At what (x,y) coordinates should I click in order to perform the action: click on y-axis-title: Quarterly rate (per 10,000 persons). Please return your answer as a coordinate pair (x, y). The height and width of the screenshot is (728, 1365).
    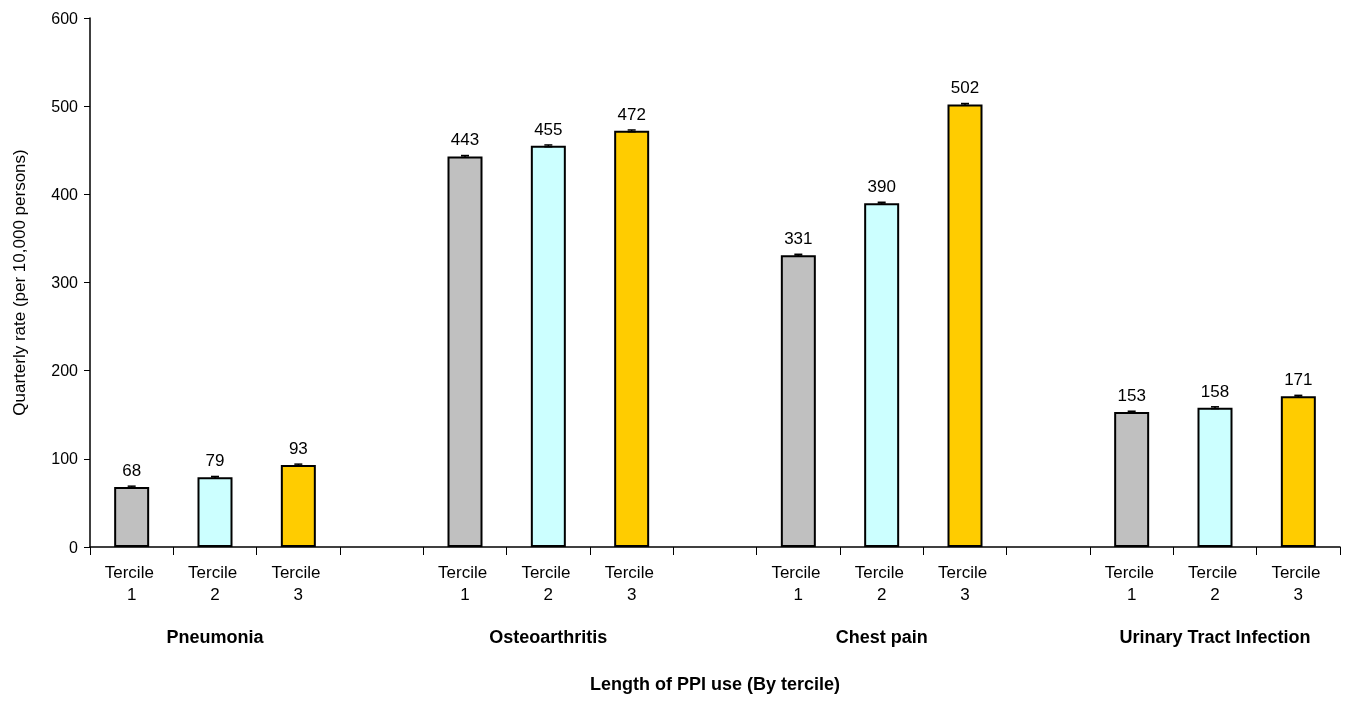
    Looking at the image, I should click on (19, 282).